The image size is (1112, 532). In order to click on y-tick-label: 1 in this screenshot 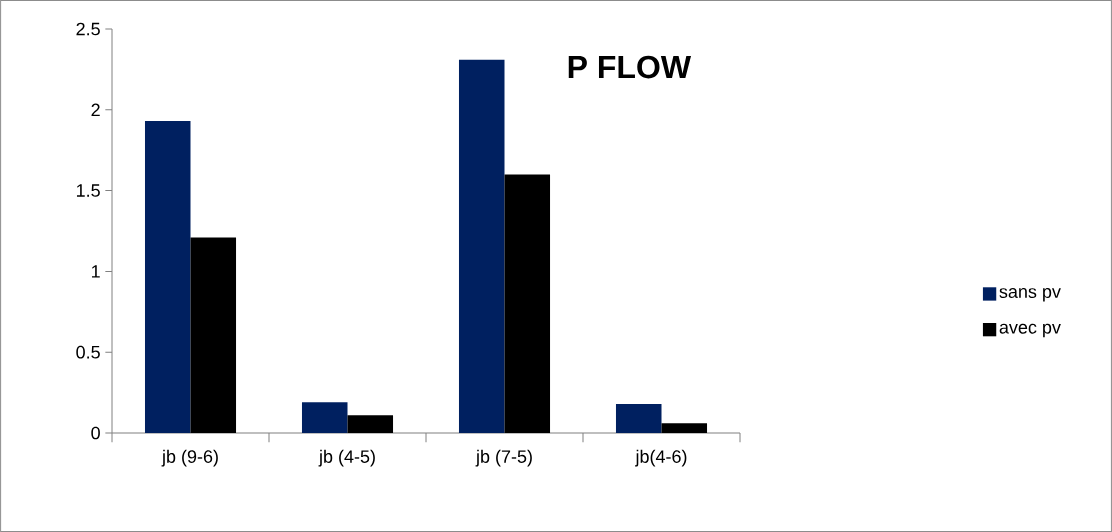, I will do `click(96, 271)`.